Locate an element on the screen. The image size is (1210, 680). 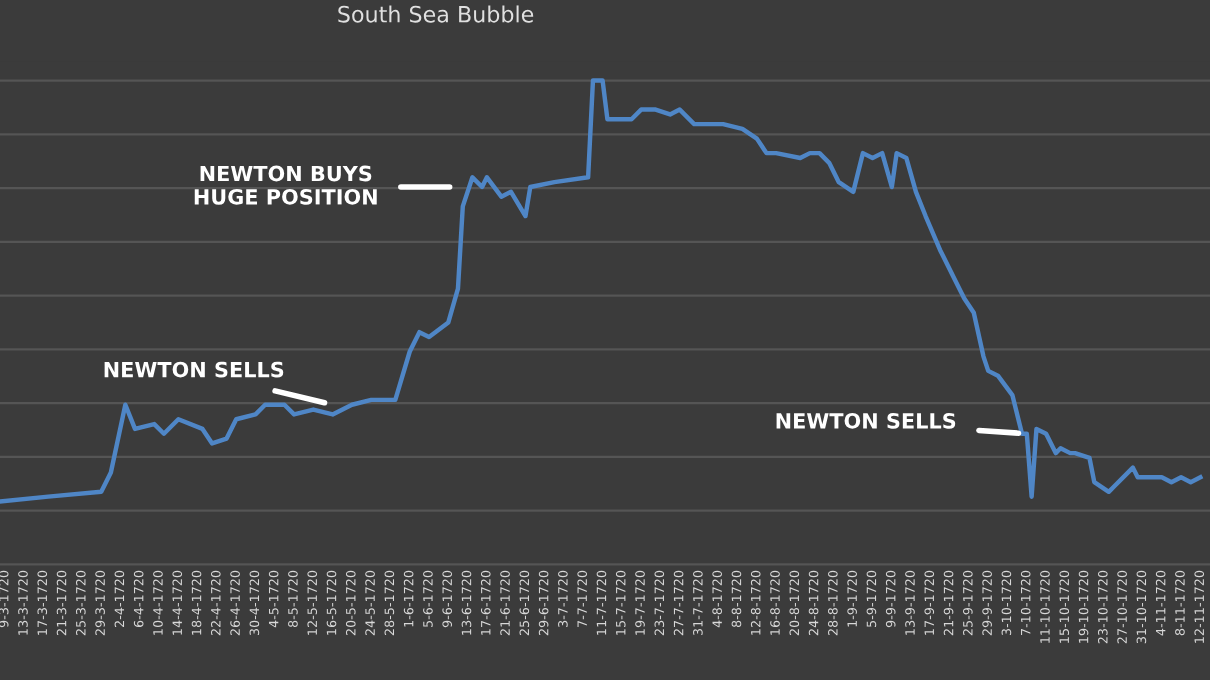
chart-title: South Sea Bubble is located at coordinates (436, 14).